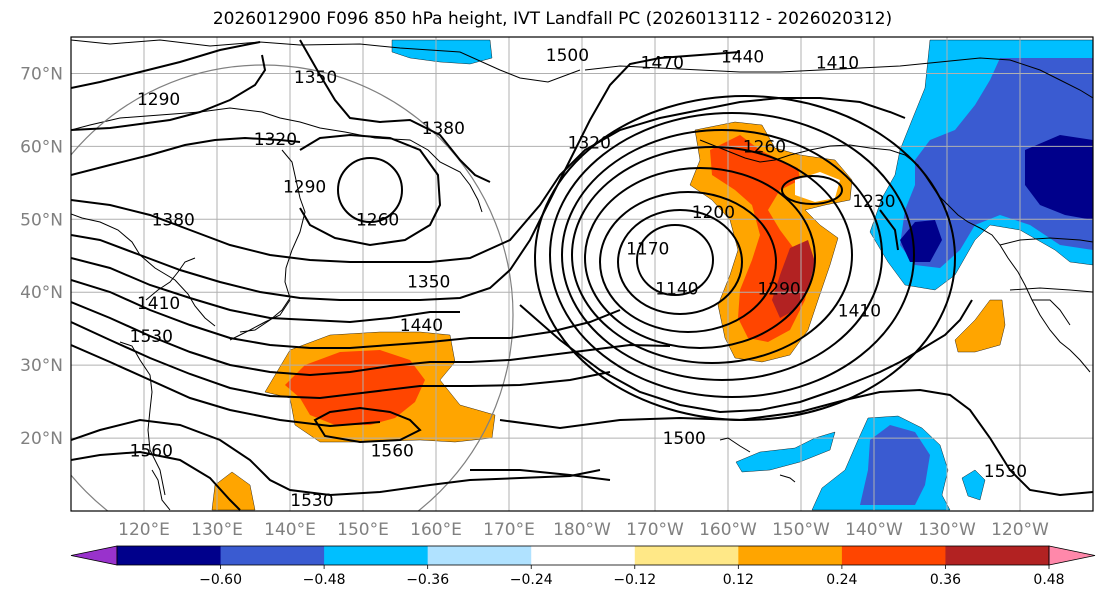 The width and height of the screenshot is (1105, 604). Describe the element at coordinates (945, 580) in the screenshot. I see `colorbar-tick-label: 0.36` at that location.